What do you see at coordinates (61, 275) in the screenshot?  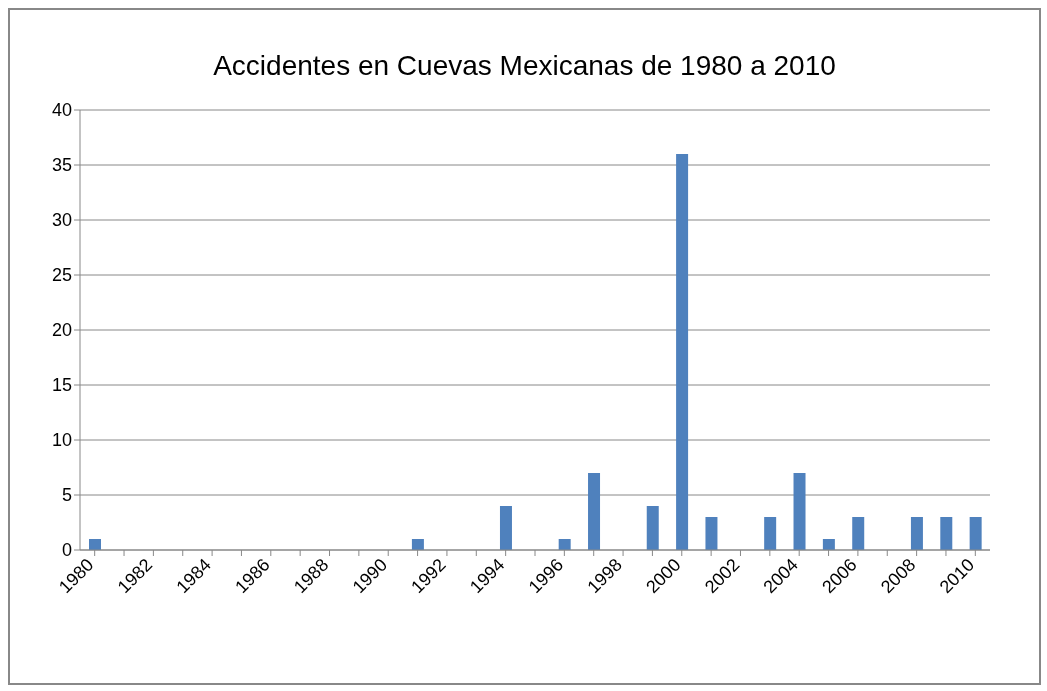 I see `y-tick-label: 25` at bounding box center [61, 275].